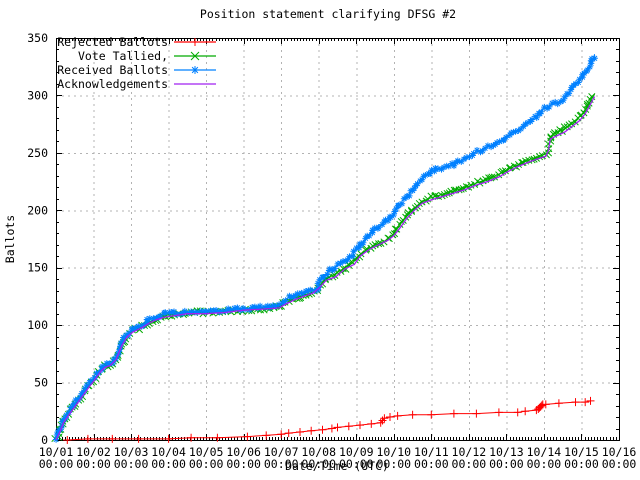 This screenshot has width=640, height=480. Describe the element at coordinates (37, 268) in the screenshot. I see `y-tick-label: 150` at that location.